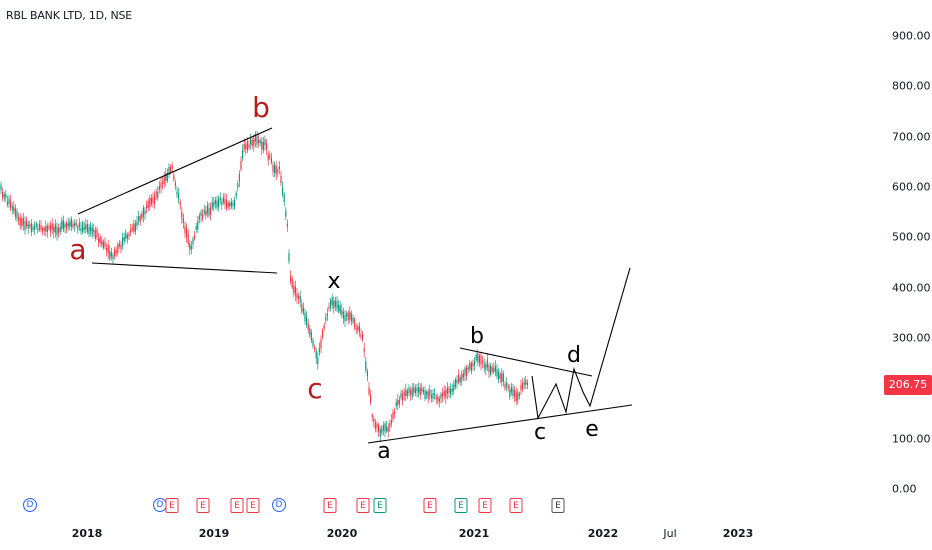 The height and width of the screenshot is (550, 932). Describe the element at coordinates (911, 338) in the screenshot. I see `price-tick: 300.00` at that location.